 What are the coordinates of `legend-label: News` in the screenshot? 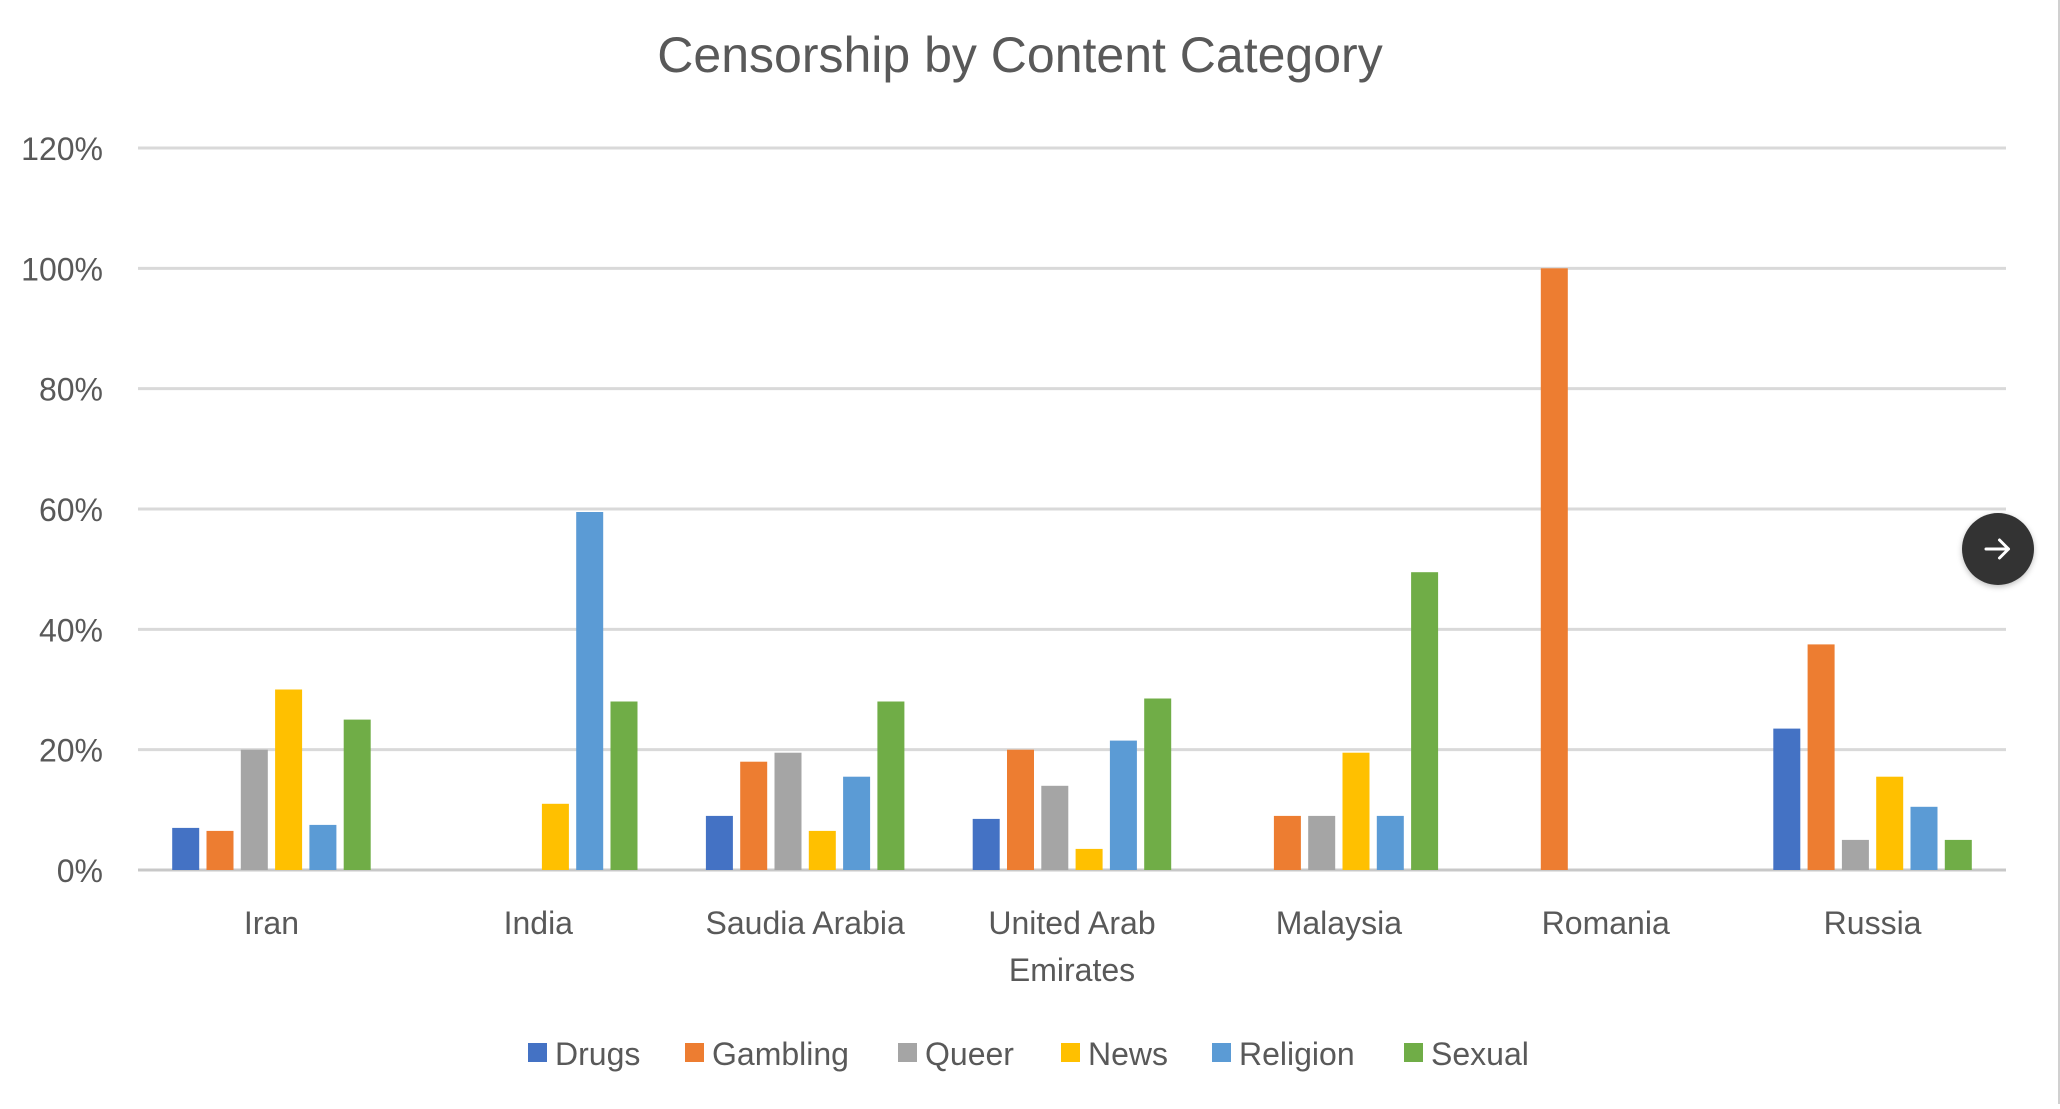 It's located at (1128, 1054).